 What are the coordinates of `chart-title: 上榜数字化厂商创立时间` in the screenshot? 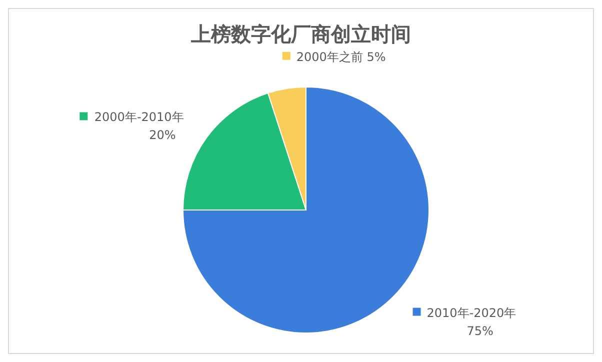 It's located at (301, 34).